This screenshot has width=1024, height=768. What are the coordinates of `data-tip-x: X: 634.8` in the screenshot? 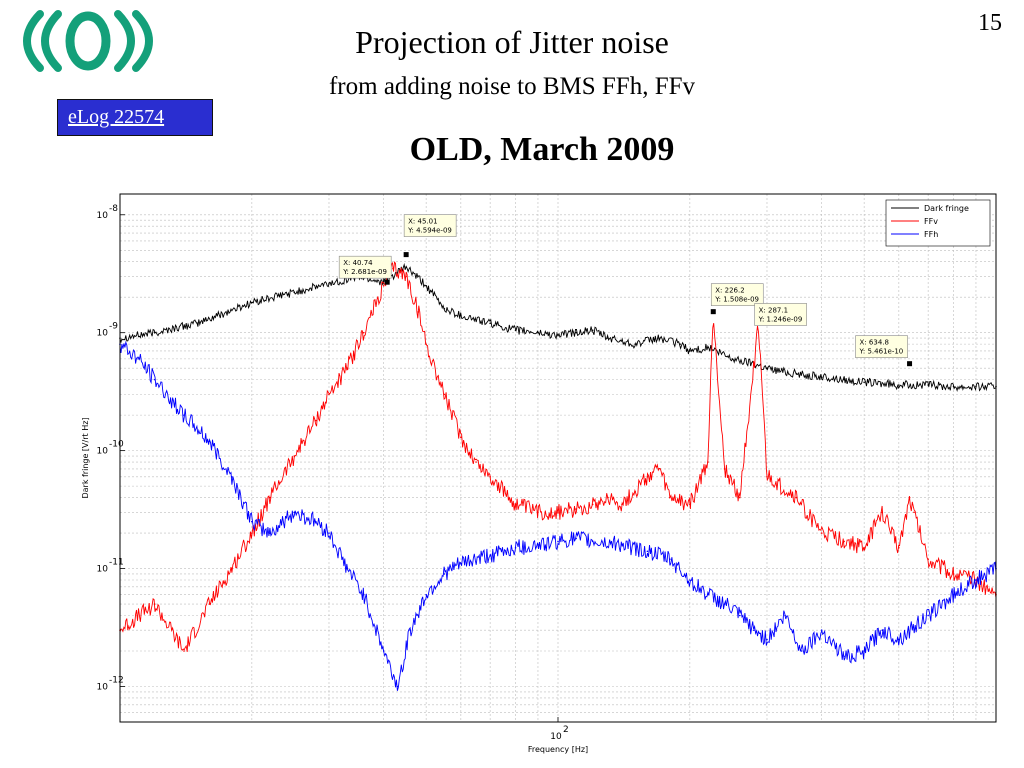 It's located at (874, 343).